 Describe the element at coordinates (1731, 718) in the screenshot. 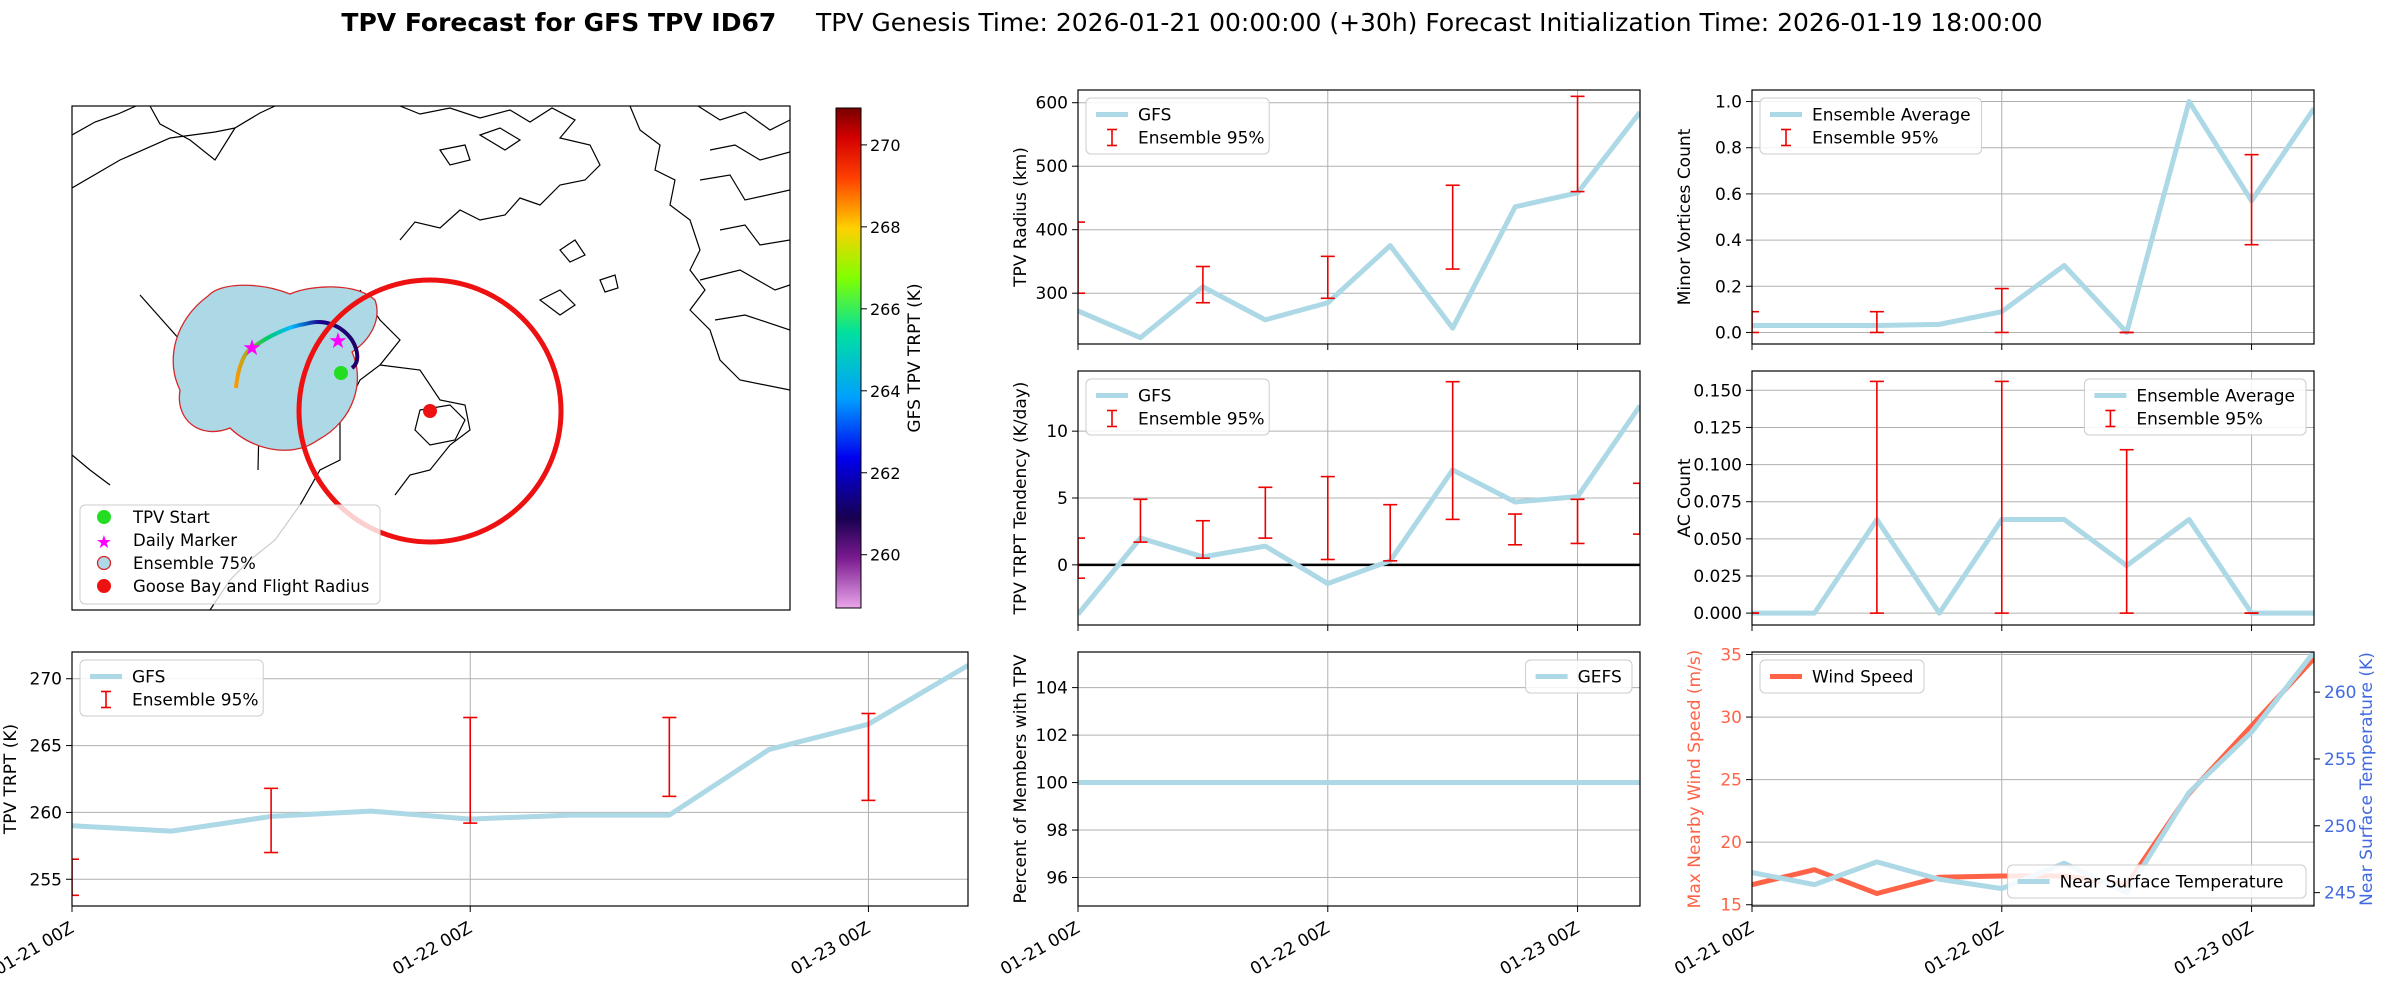

I see `y-tick-label: 30` at that location.